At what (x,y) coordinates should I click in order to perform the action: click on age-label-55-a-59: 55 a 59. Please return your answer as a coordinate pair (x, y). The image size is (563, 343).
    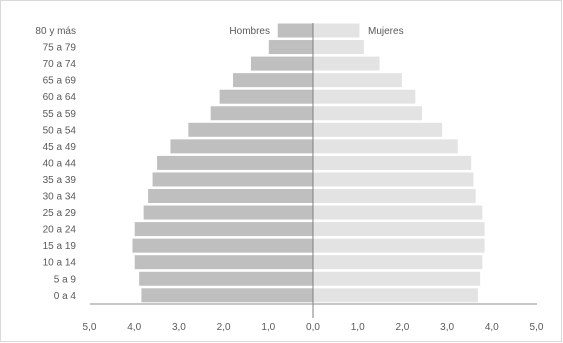
    Looking at the image, I should click on (60, 114).